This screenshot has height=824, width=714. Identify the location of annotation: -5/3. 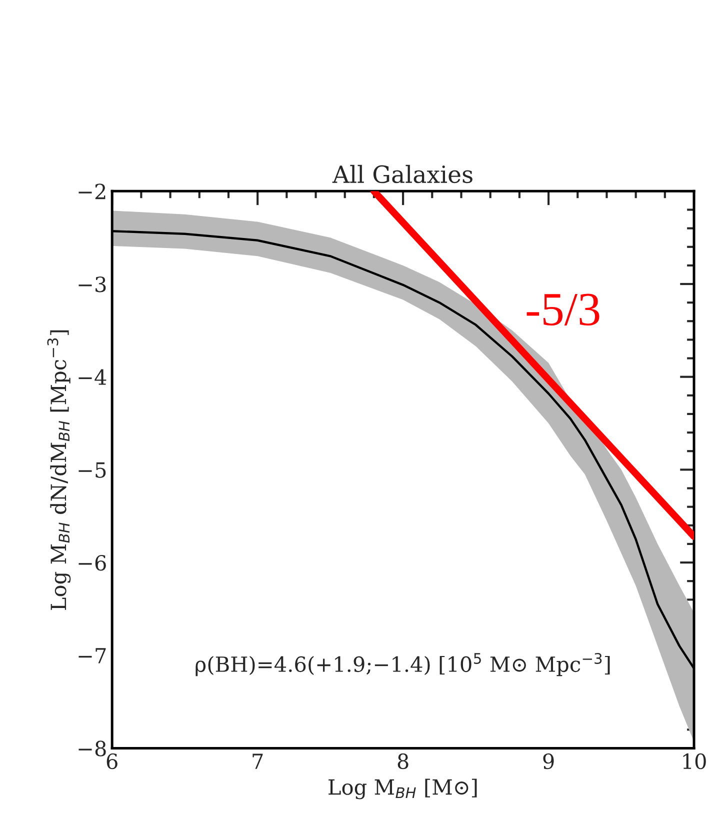
(563, 310).